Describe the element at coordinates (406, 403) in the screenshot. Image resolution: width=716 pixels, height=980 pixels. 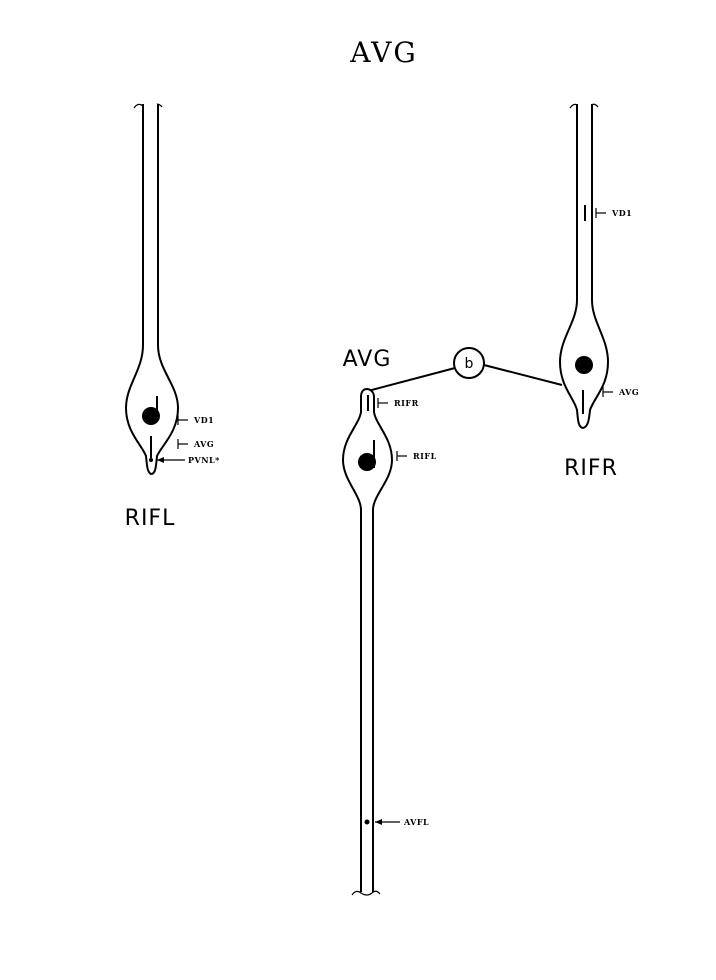
I see `avg-label-rifr: RIFR` at that location.